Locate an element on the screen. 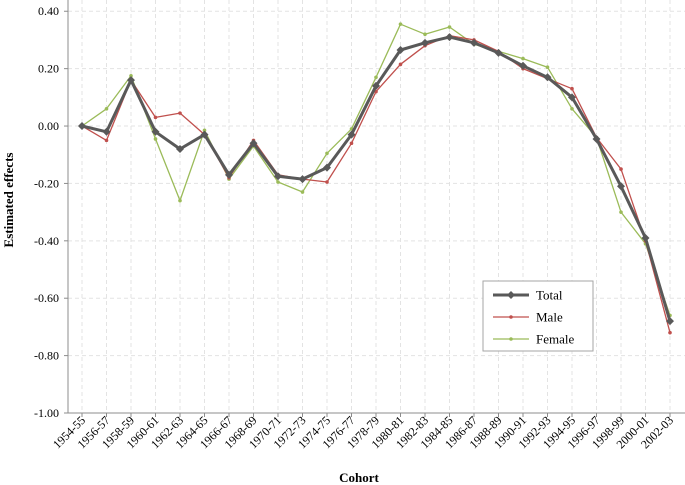  y-tick-label: 0.40 is located at coordinates (48, 11).